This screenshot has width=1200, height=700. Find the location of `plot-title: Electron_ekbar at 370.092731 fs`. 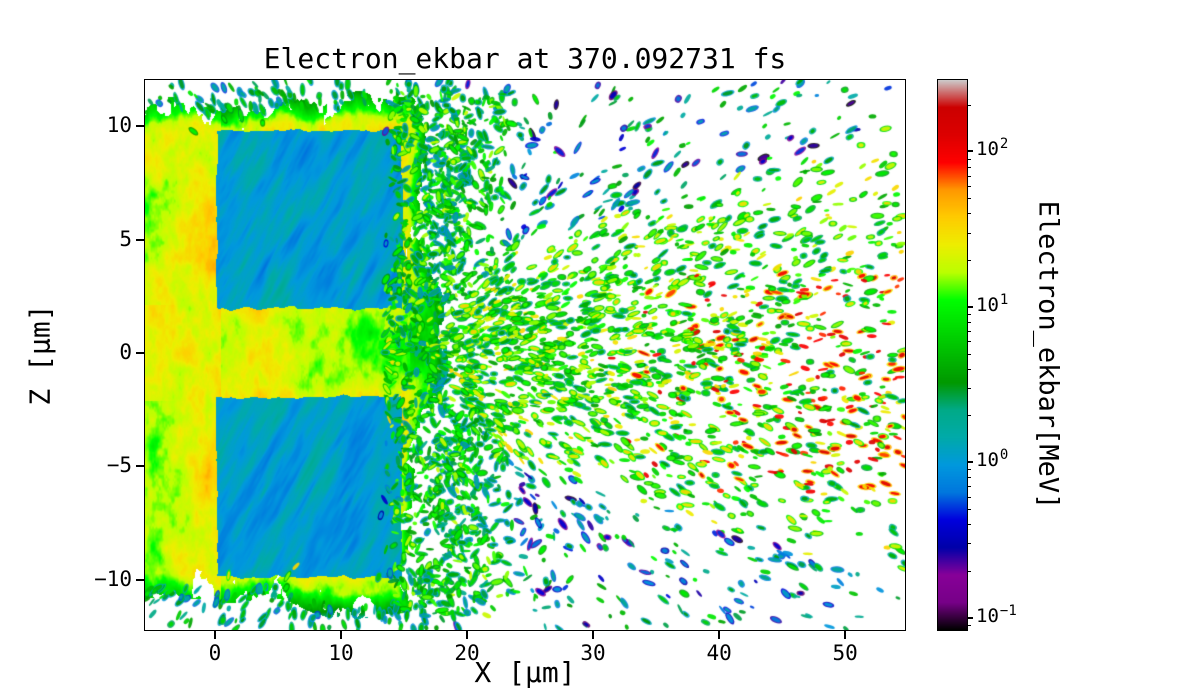

plot-title: Electron_ekbar at 370.092731 fs is located at coordinates (525, 58).